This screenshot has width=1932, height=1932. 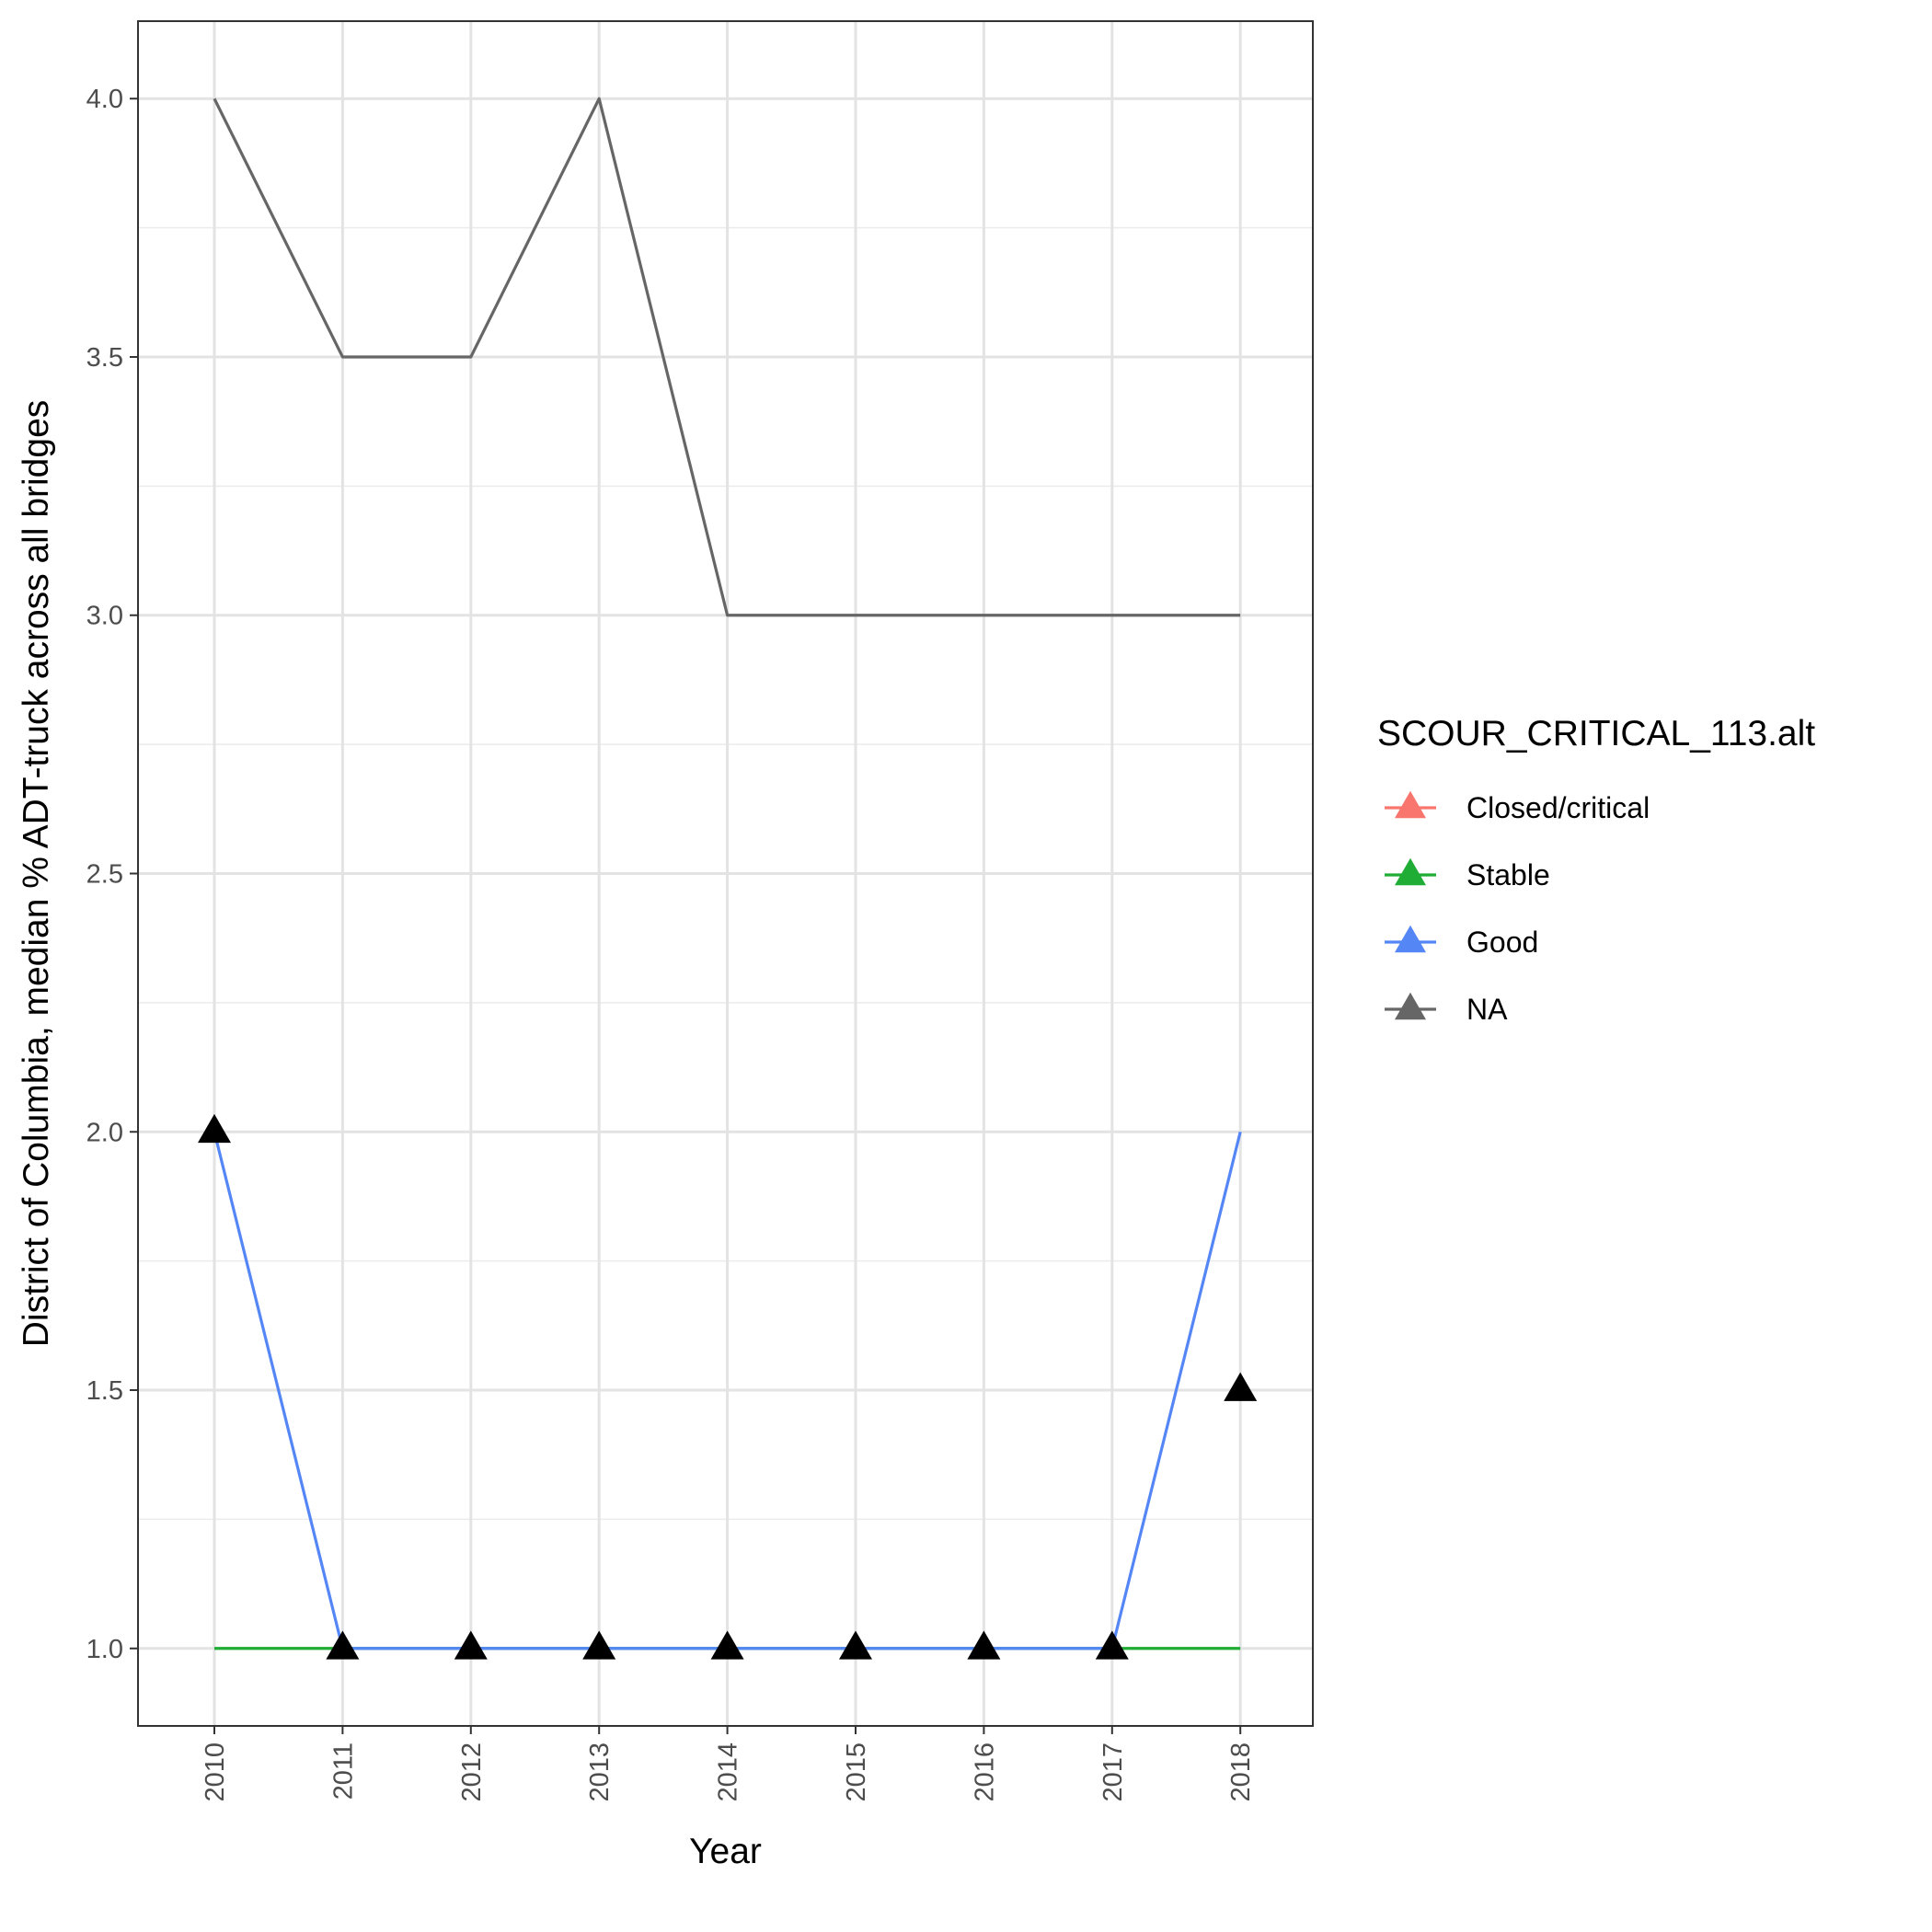 What do you see at coordinates (1410, 871) in the screenshot?
I see `legend-key-triangle-stable` at bounding box center [1410, 871].